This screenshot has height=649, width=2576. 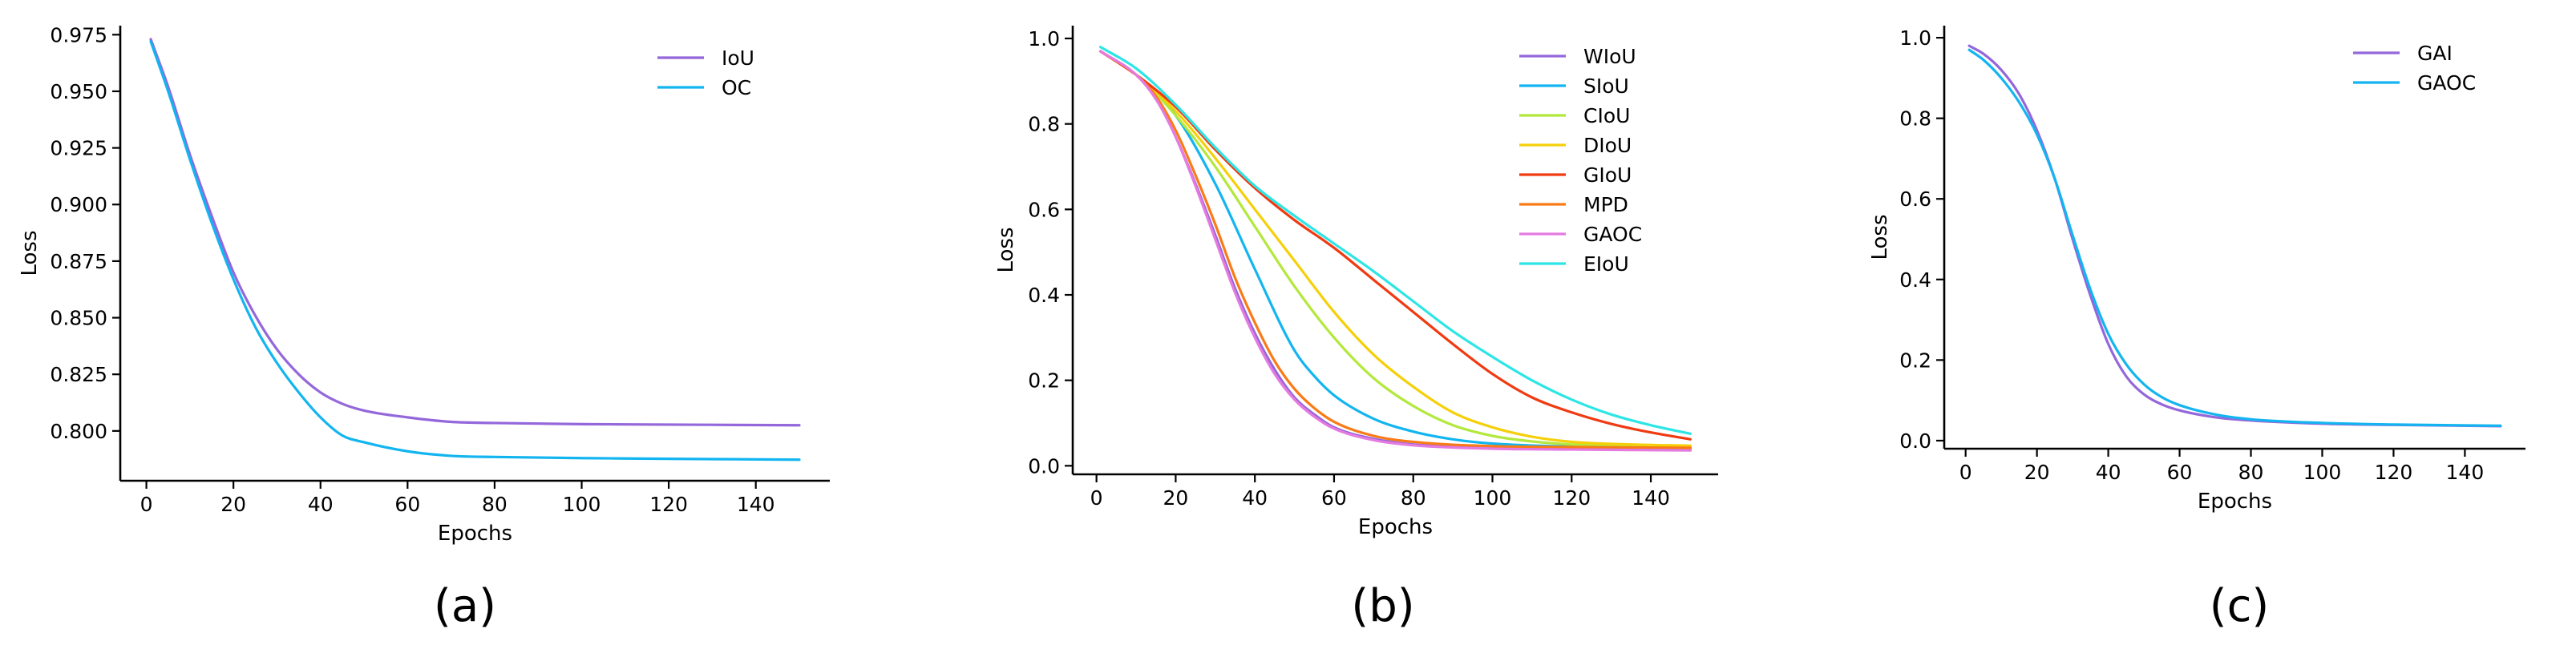 I want to click on y-tick-label: 0.925, so click(x=78, y=149).